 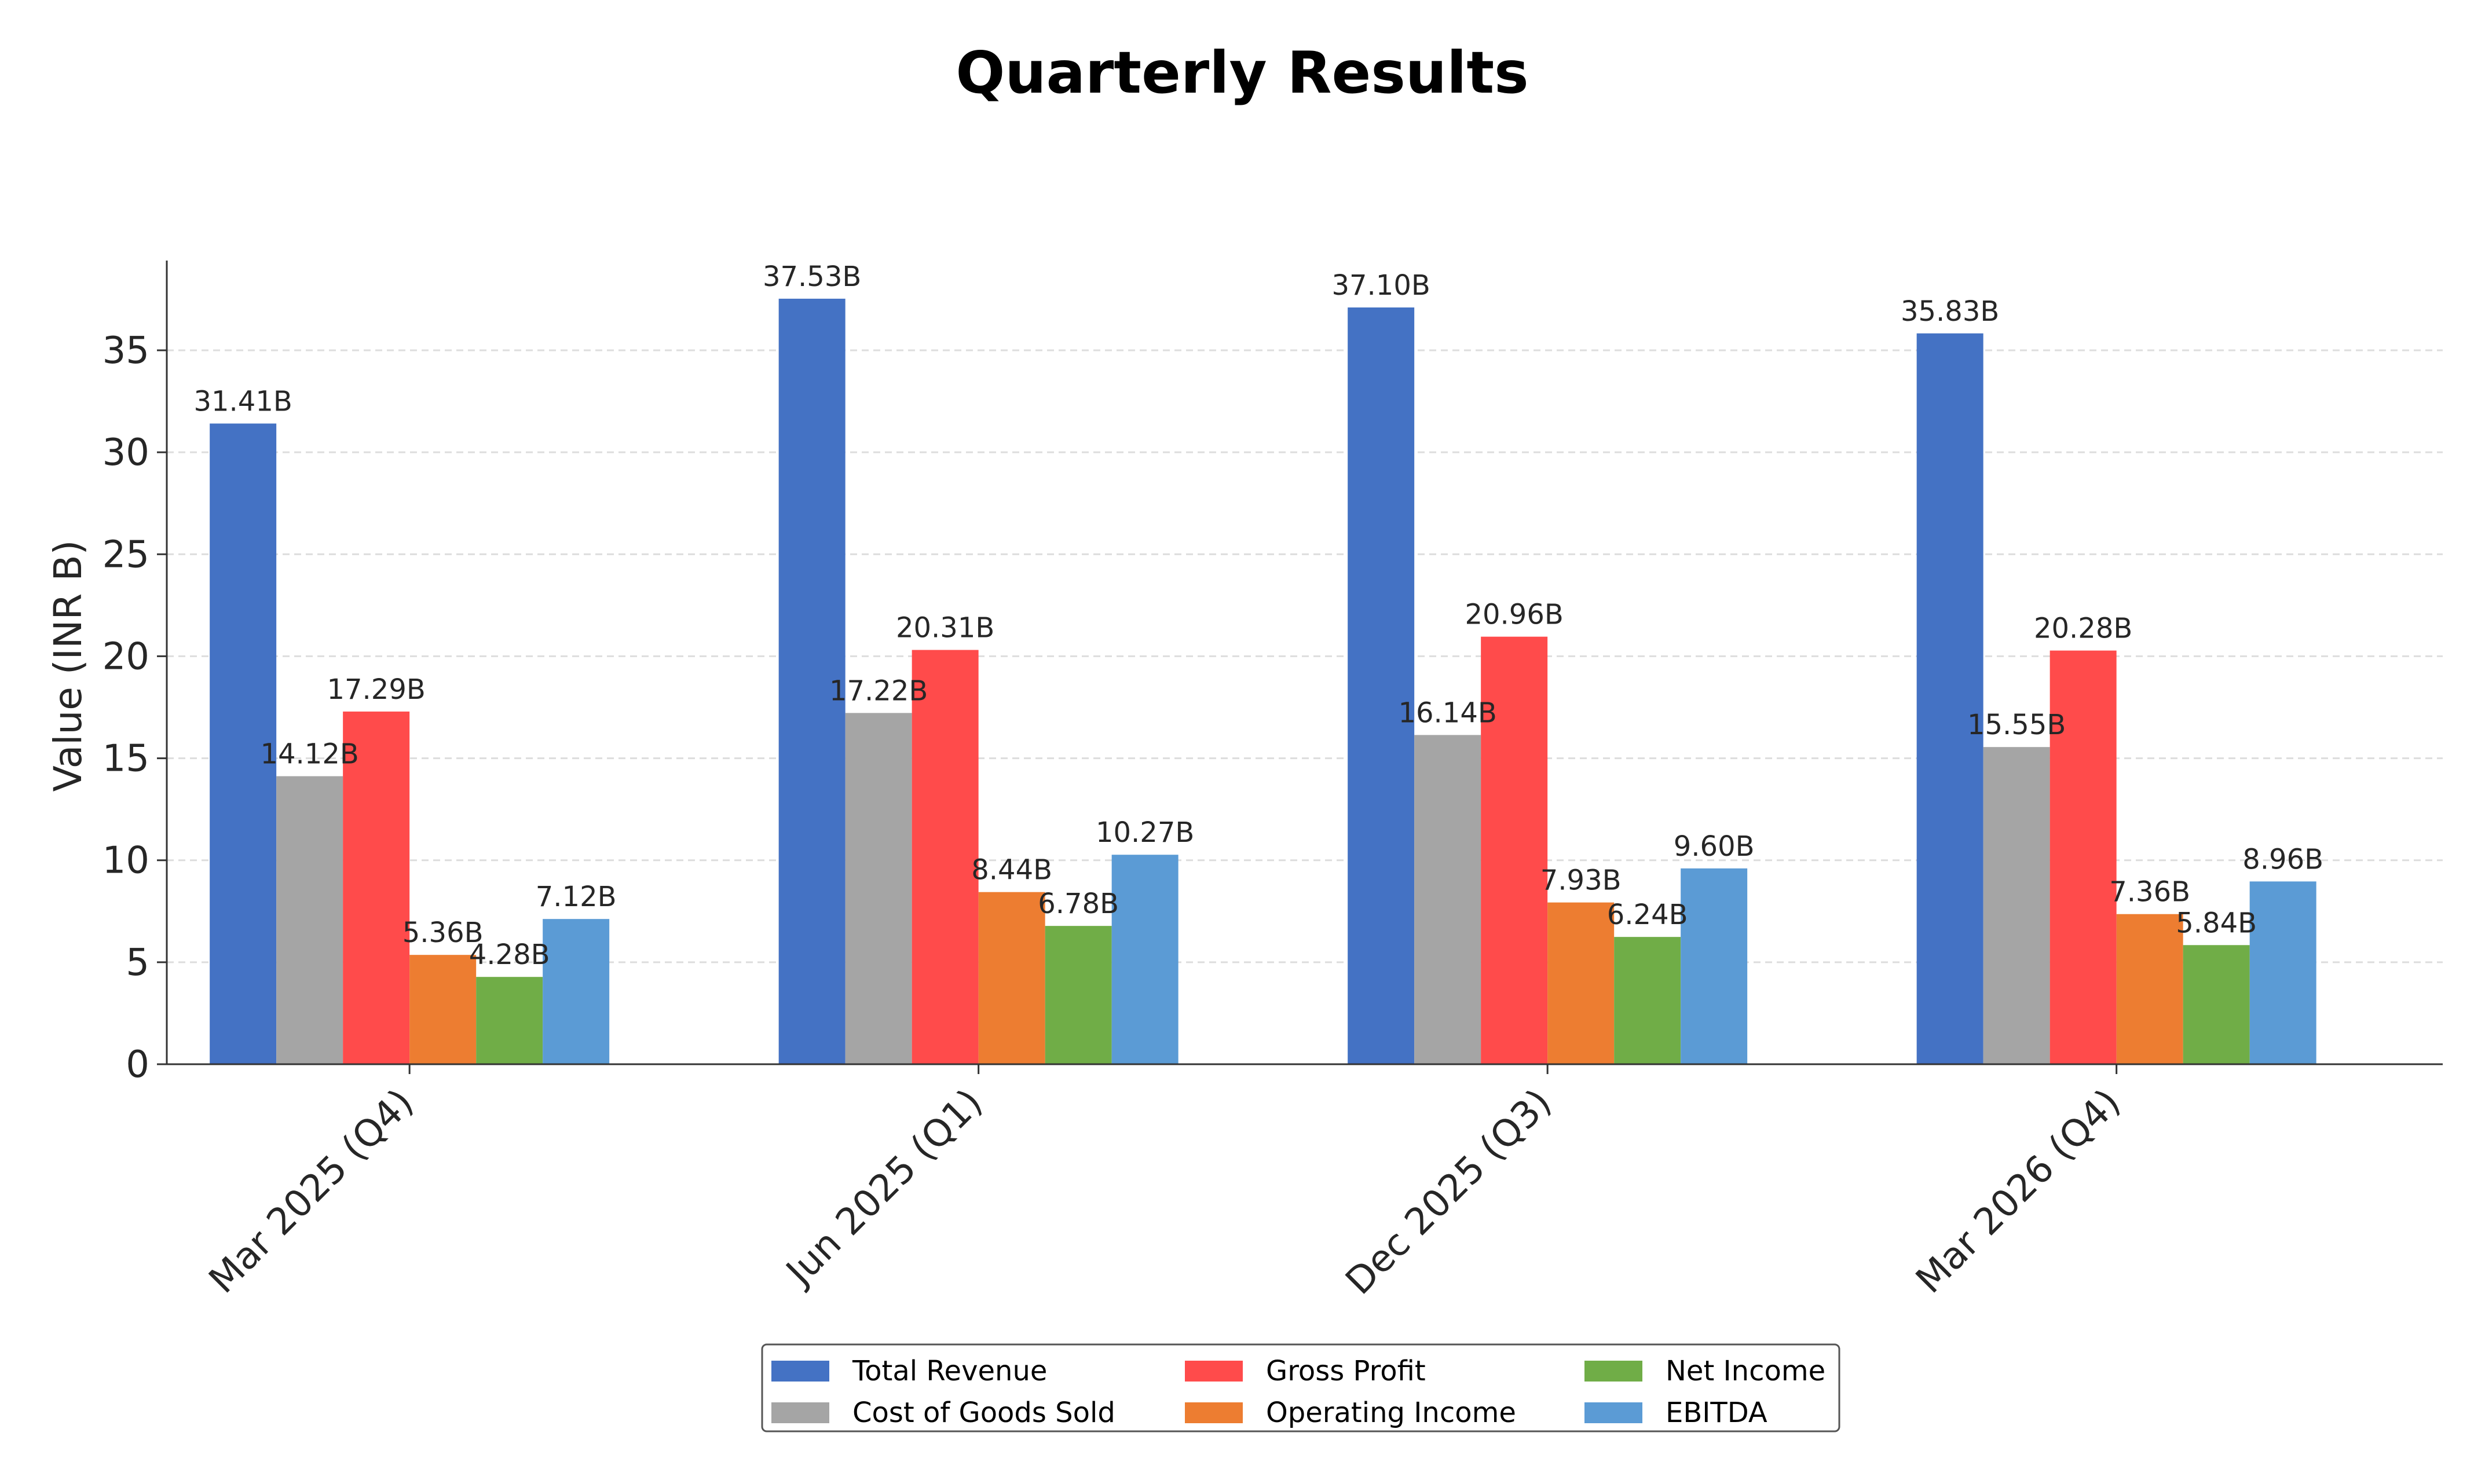 I want to click on bar-value-label: 8.44B, so click(x=1011, y=870).